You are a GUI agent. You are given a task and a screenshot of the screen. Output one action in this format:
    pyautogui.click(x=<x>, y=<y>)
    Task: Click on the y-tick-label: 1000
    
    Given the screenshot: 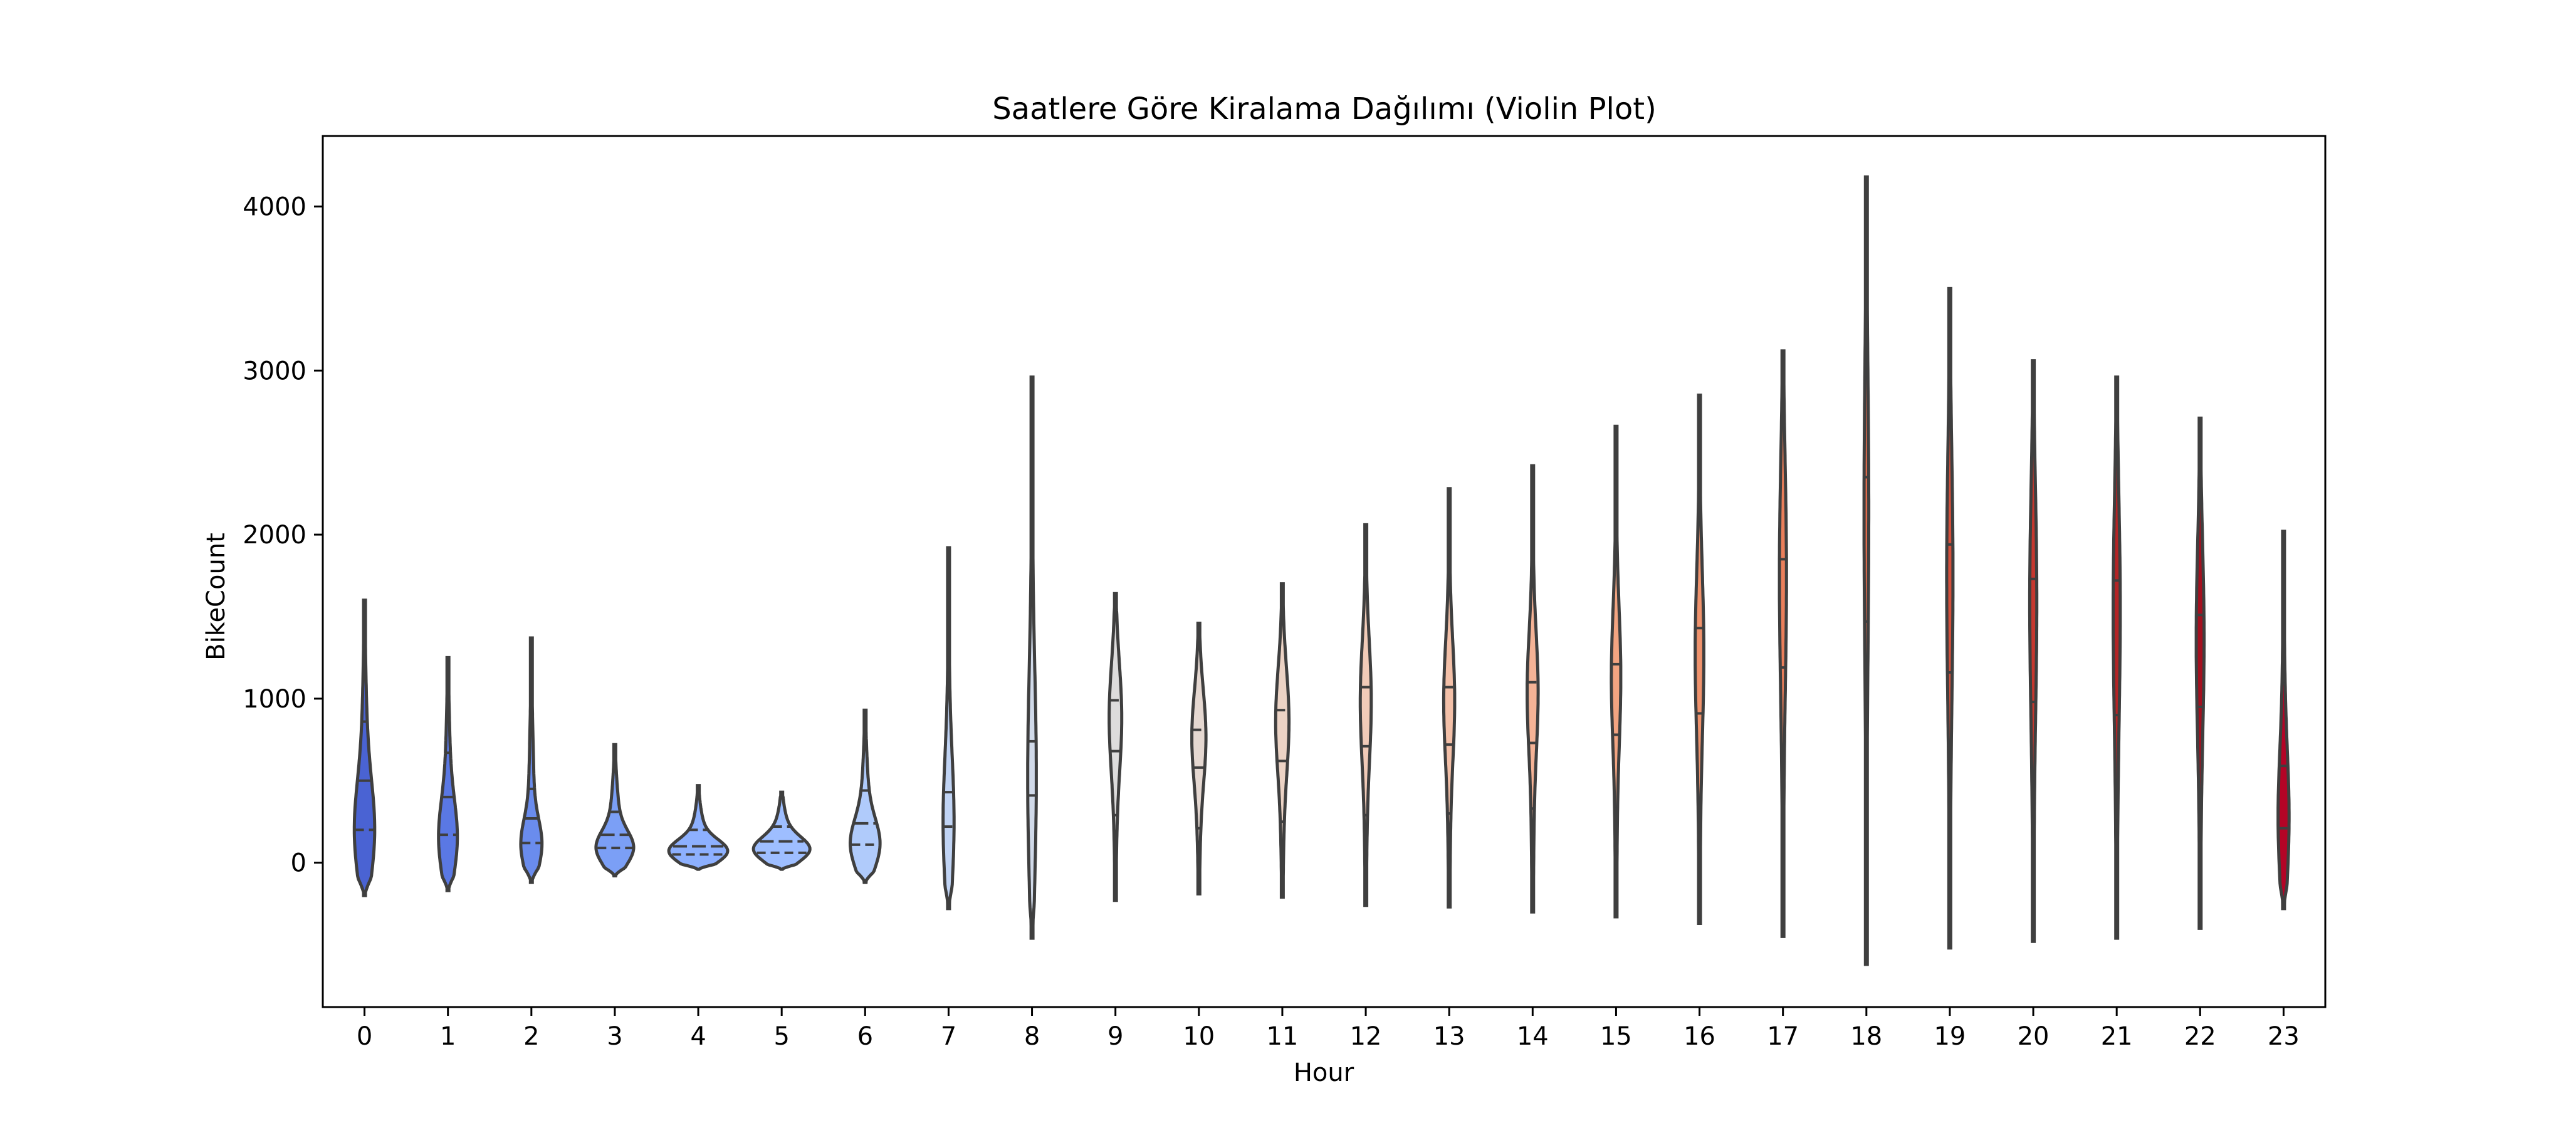 What is the action you would take?
    pyautogui.click(x=274, y=699)
    